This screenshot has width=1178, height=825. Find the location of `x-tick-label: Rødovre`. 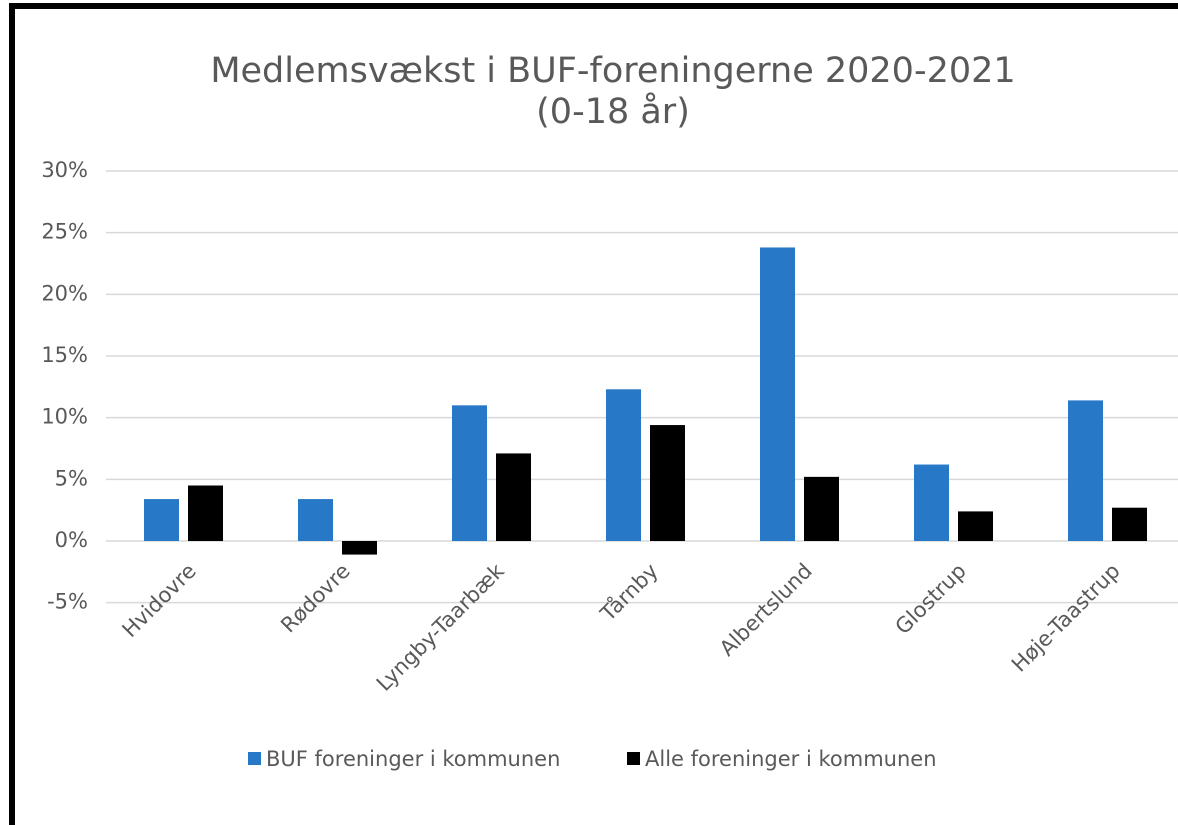

x-tick-label: Rødovre is located at coordinates (315, 598).